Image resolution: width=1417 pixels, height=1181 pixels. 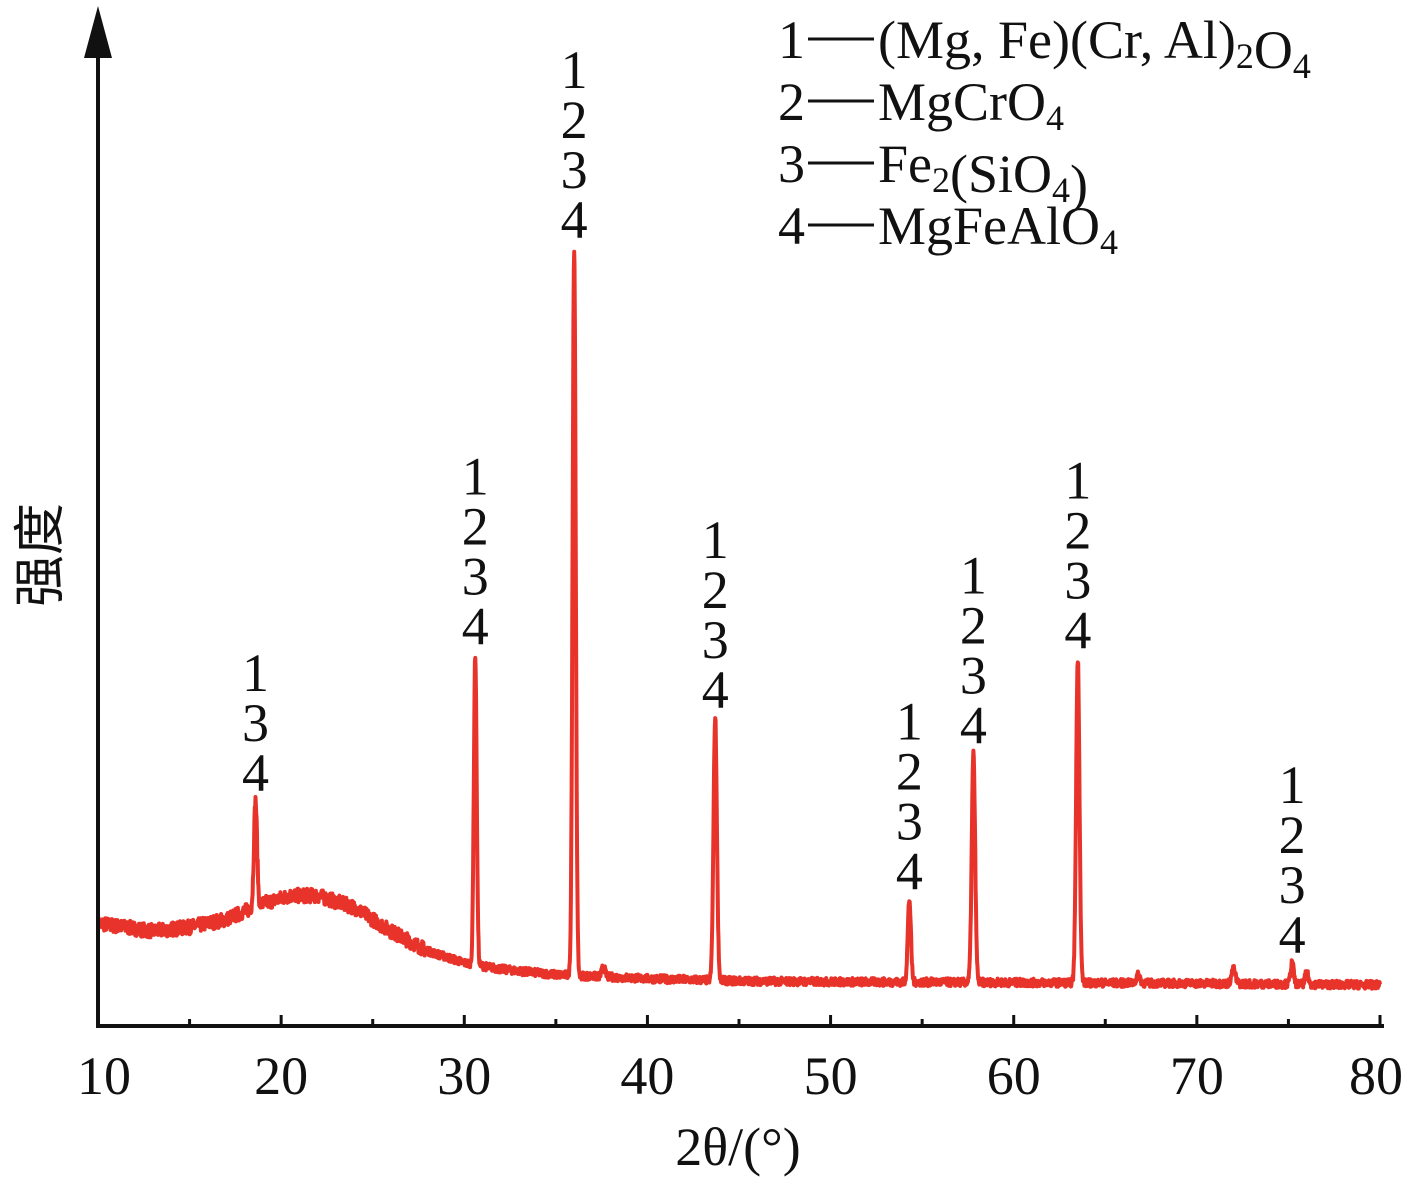 What do you see at coordinates (1094, 48) in the screenshot?
I see `legend-formula: (Mg, Fe)(Cr, Al)2O4` at bounding box center [1094, 48].